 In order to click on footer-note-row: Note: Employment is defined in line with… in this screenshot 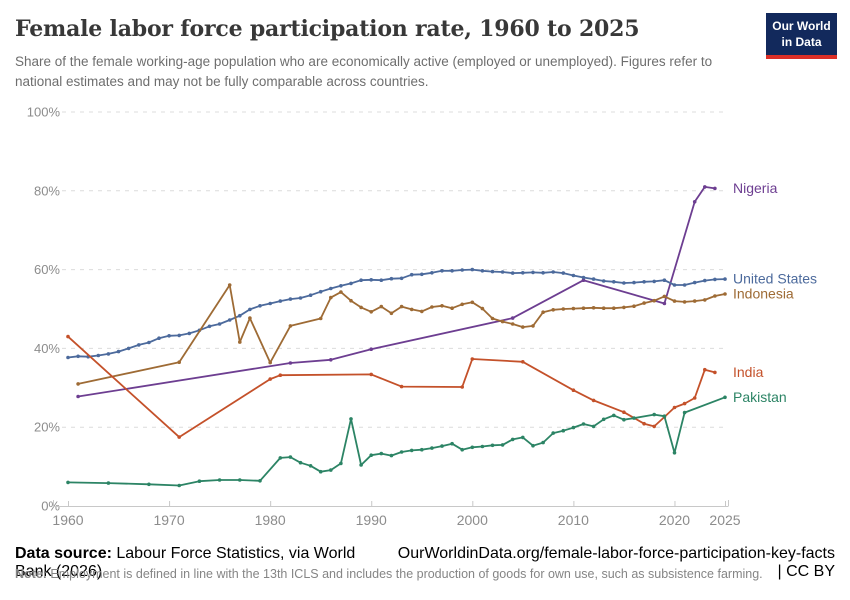, I will do `click(425, 574)`.